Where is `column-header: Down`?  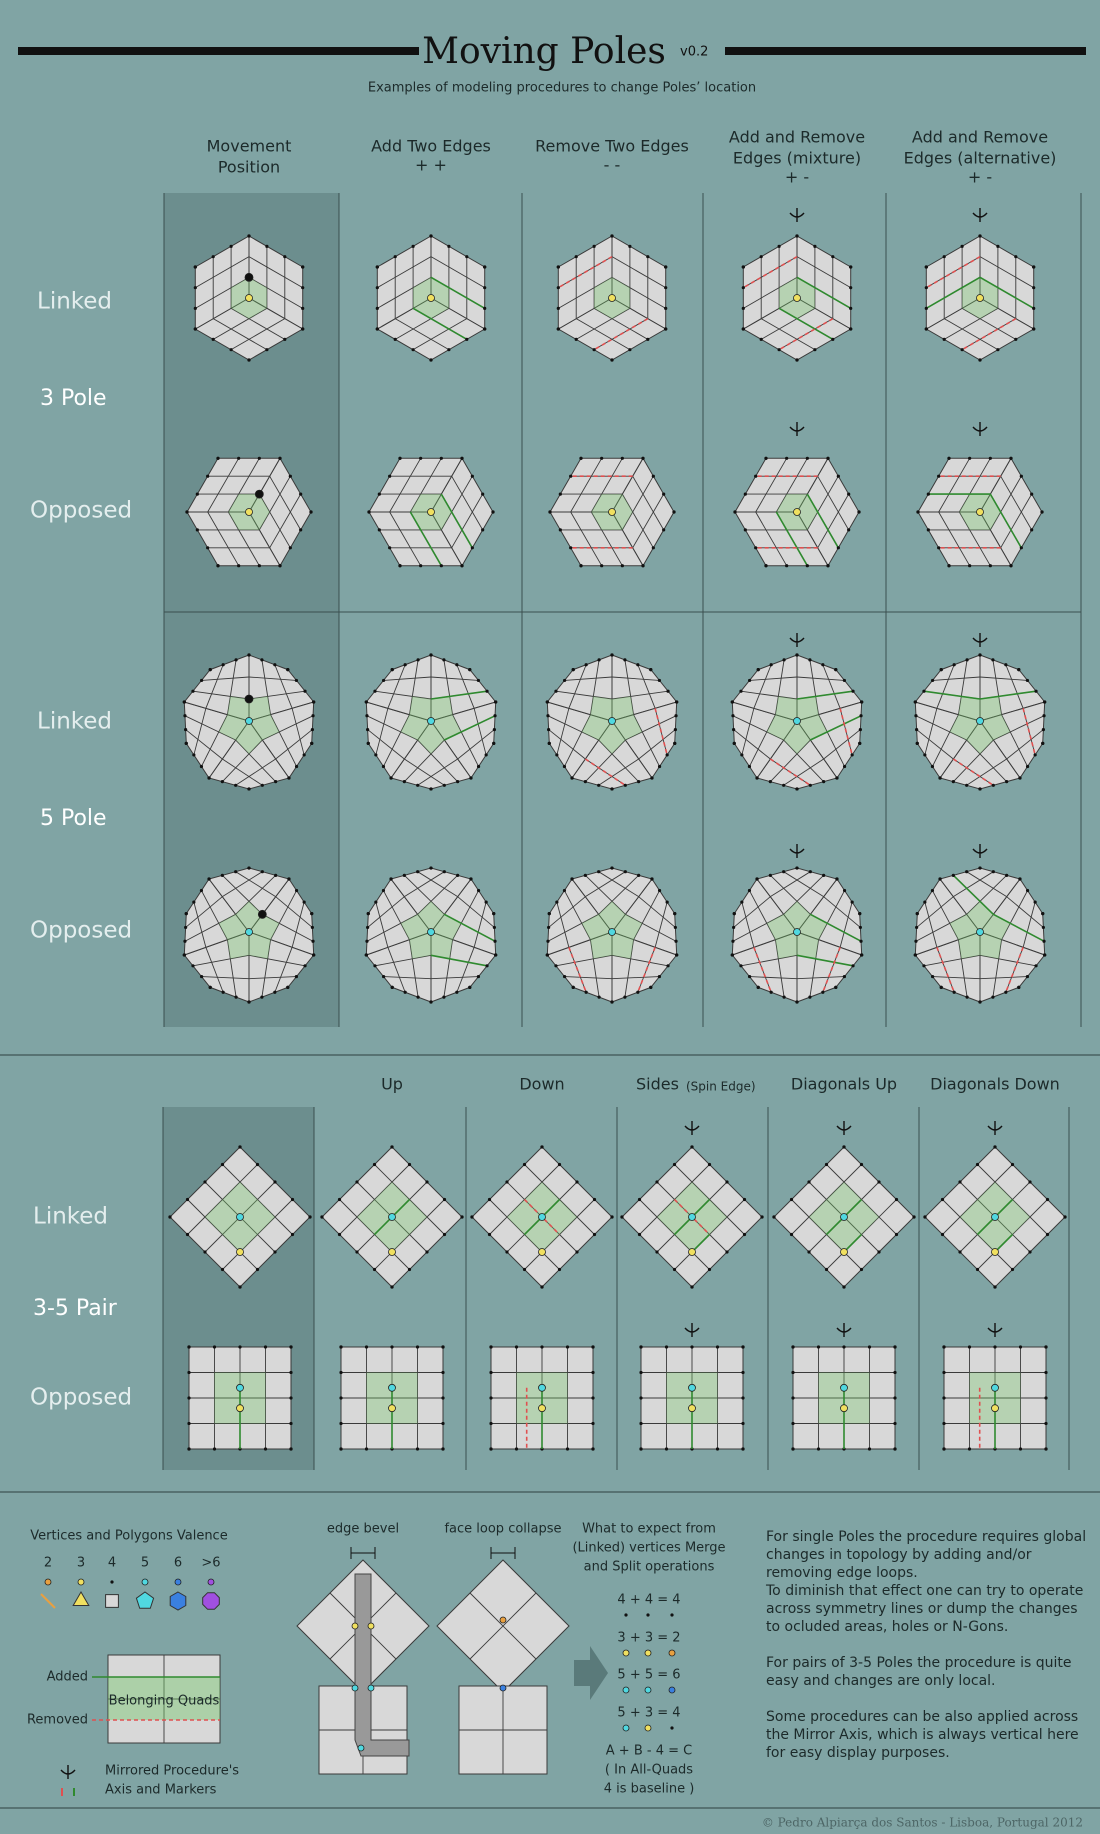 column-header: Down is located at coordinates (541, 1084).